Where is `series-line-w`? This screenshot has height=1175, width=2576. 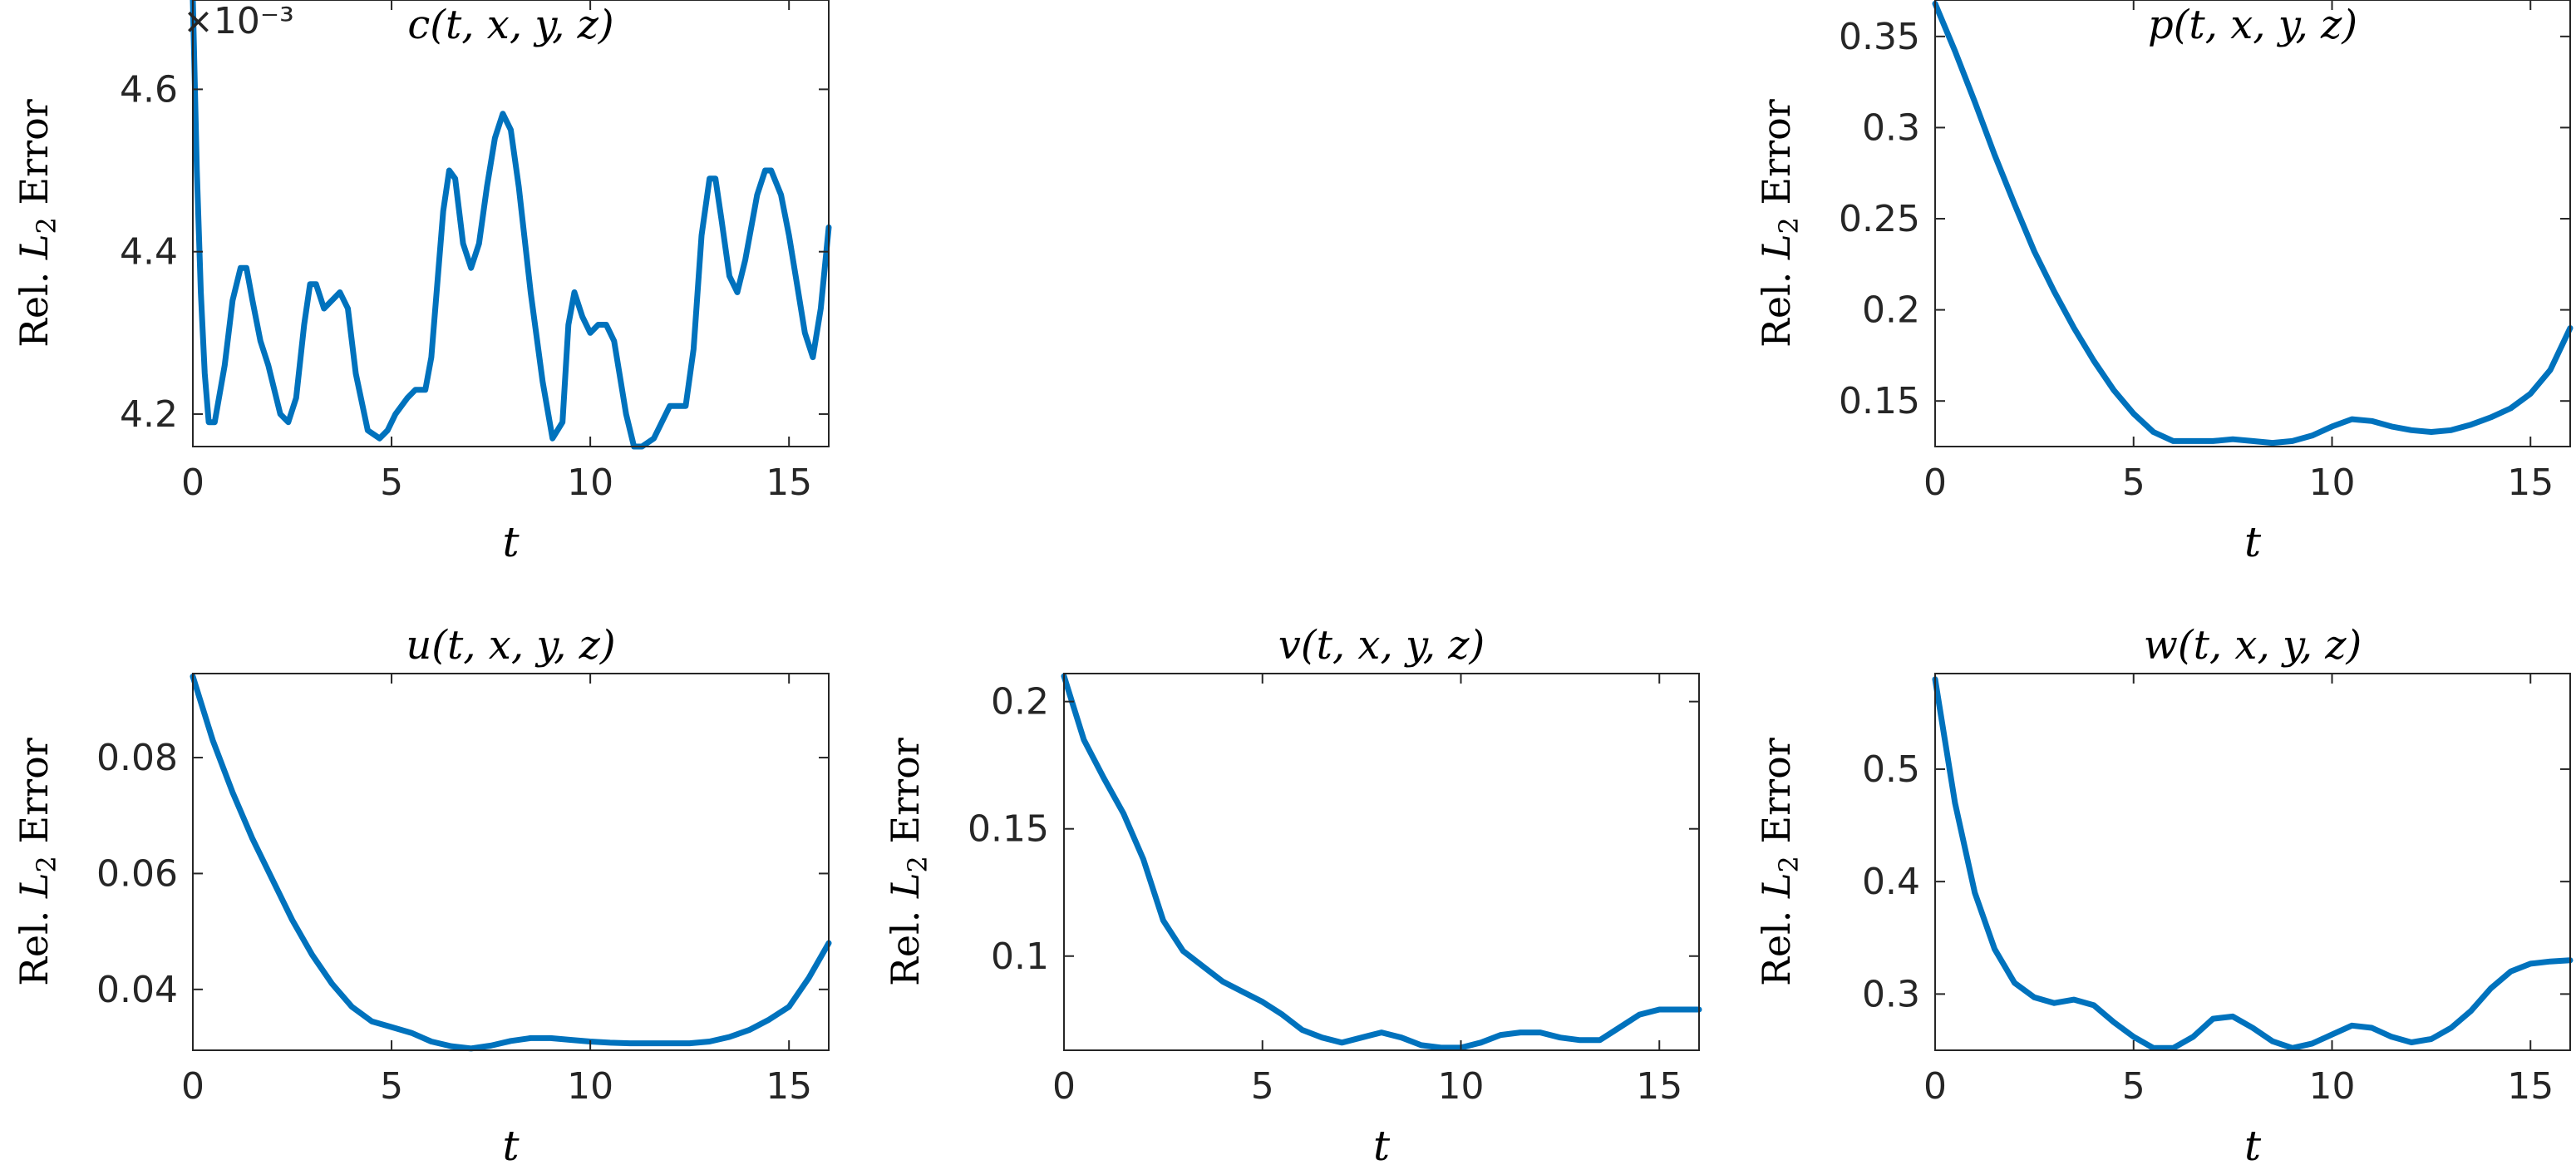 series-line-w is located at coordinates (2253, 863).